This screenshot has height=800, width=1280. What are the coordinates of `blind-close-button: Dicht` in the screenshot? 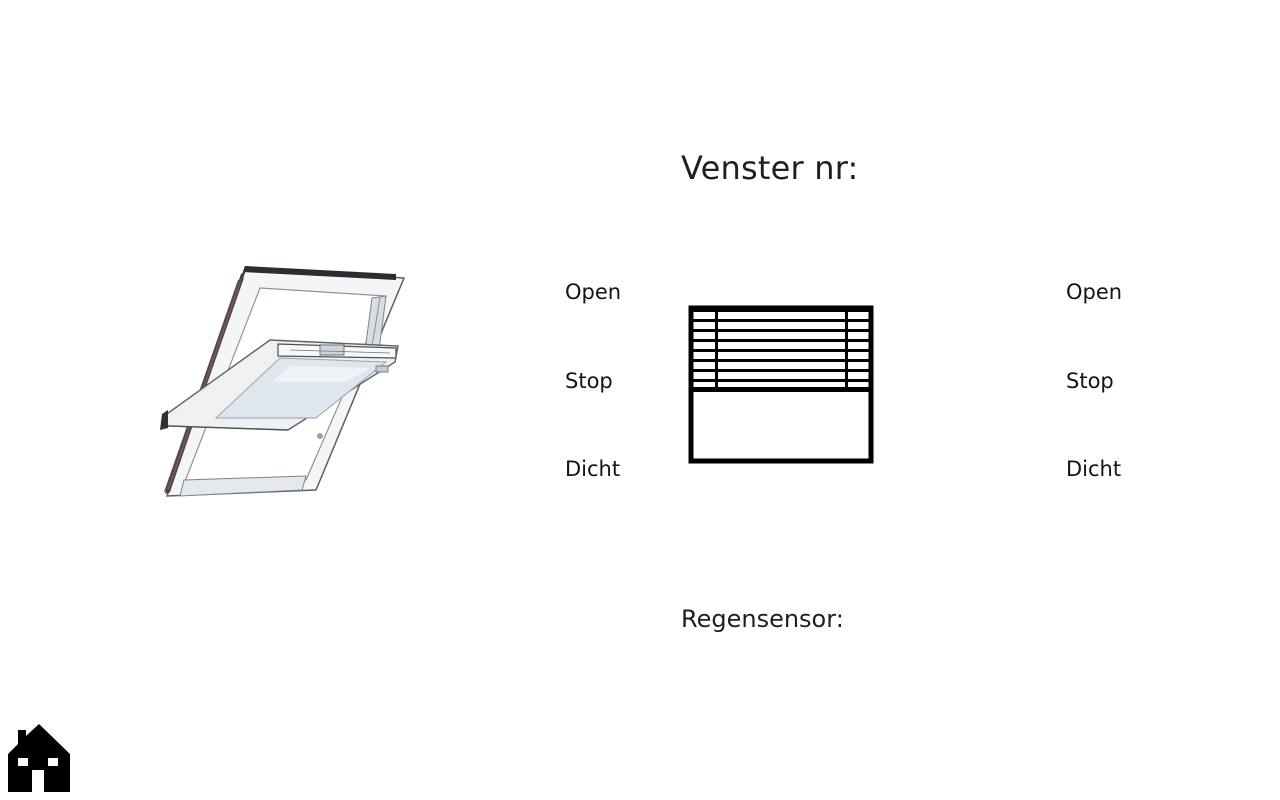 It's located at (1094, 469).